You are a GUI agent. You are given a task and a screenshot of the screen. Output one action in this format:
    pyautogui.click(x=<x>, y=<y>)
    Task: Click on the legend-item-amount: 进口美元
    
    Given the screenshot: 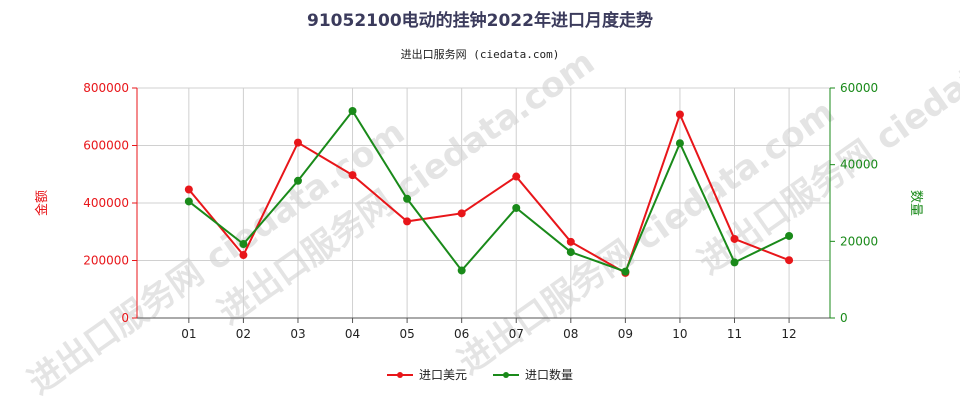 What is the action you would take?
    pyautogui.click(x=426, y=374)
    